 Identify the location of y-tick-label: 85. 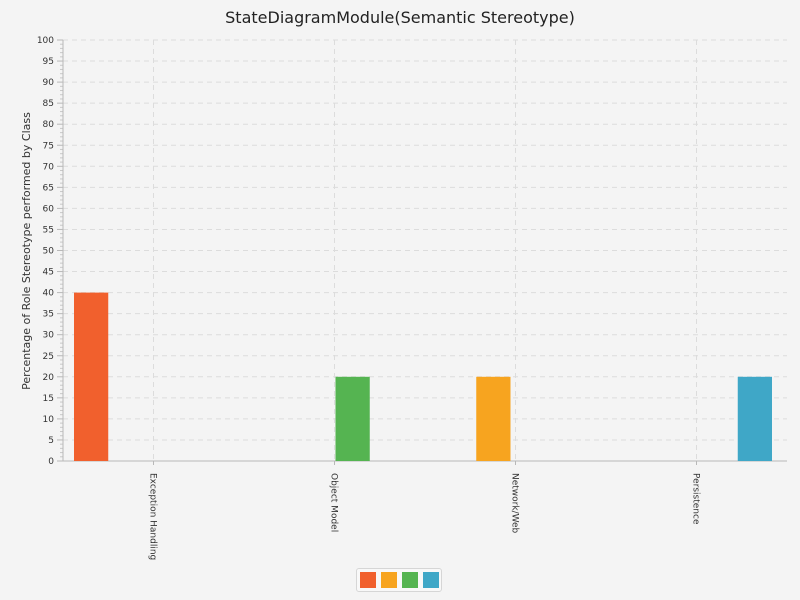
(48, 104).